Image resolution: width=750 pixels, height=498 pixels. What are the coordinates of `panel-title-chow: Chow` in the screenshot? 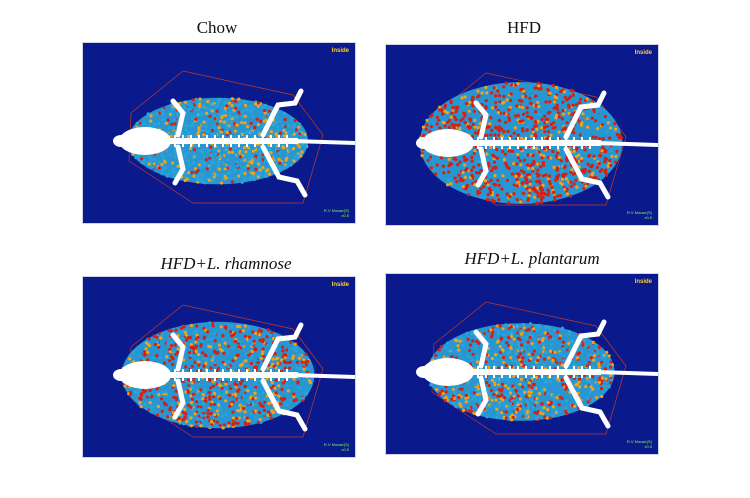 It's located at (217, 27).